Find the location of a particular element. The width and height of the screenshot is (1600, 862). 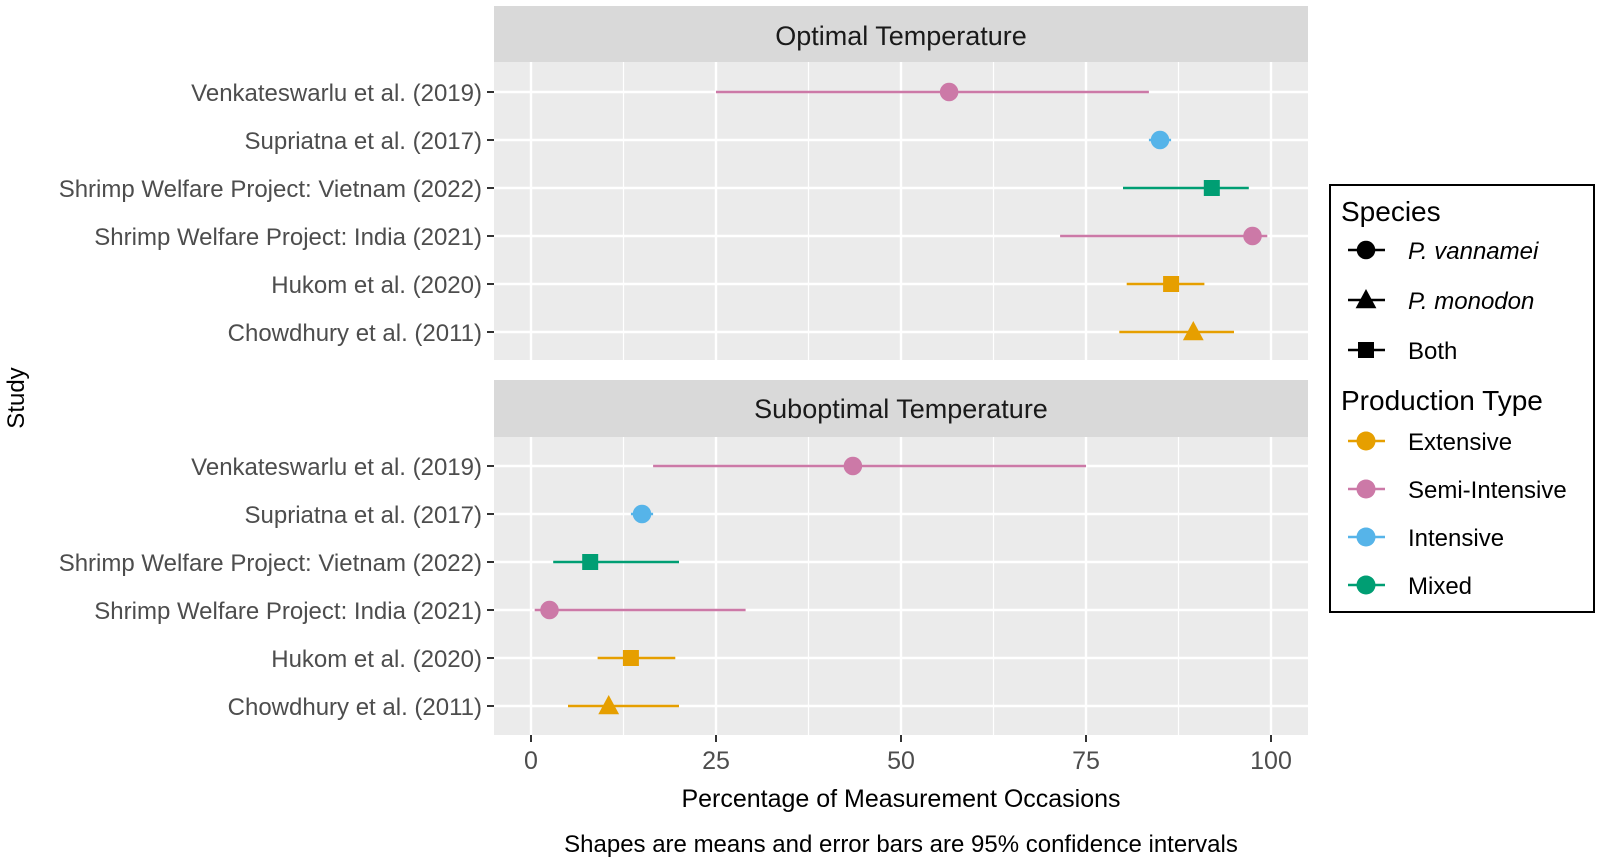

x-tick-label: 0 is located at coordinates (531, 761).